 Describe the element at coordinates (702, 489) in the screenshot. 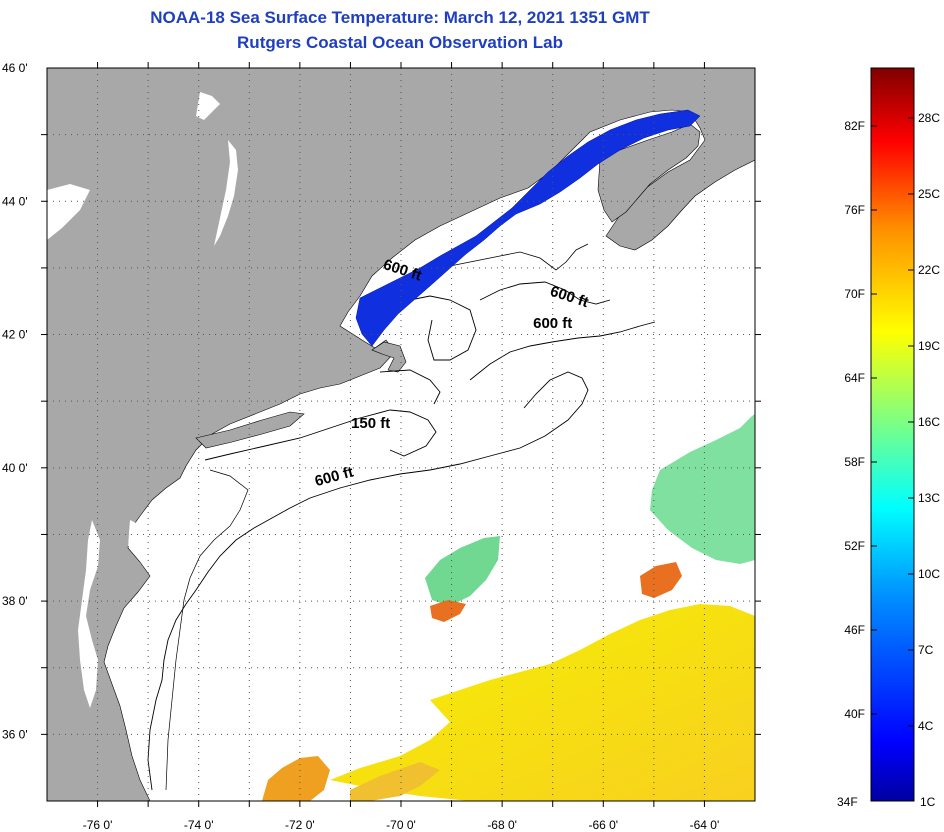

I see `sst-east-patch` at that location.